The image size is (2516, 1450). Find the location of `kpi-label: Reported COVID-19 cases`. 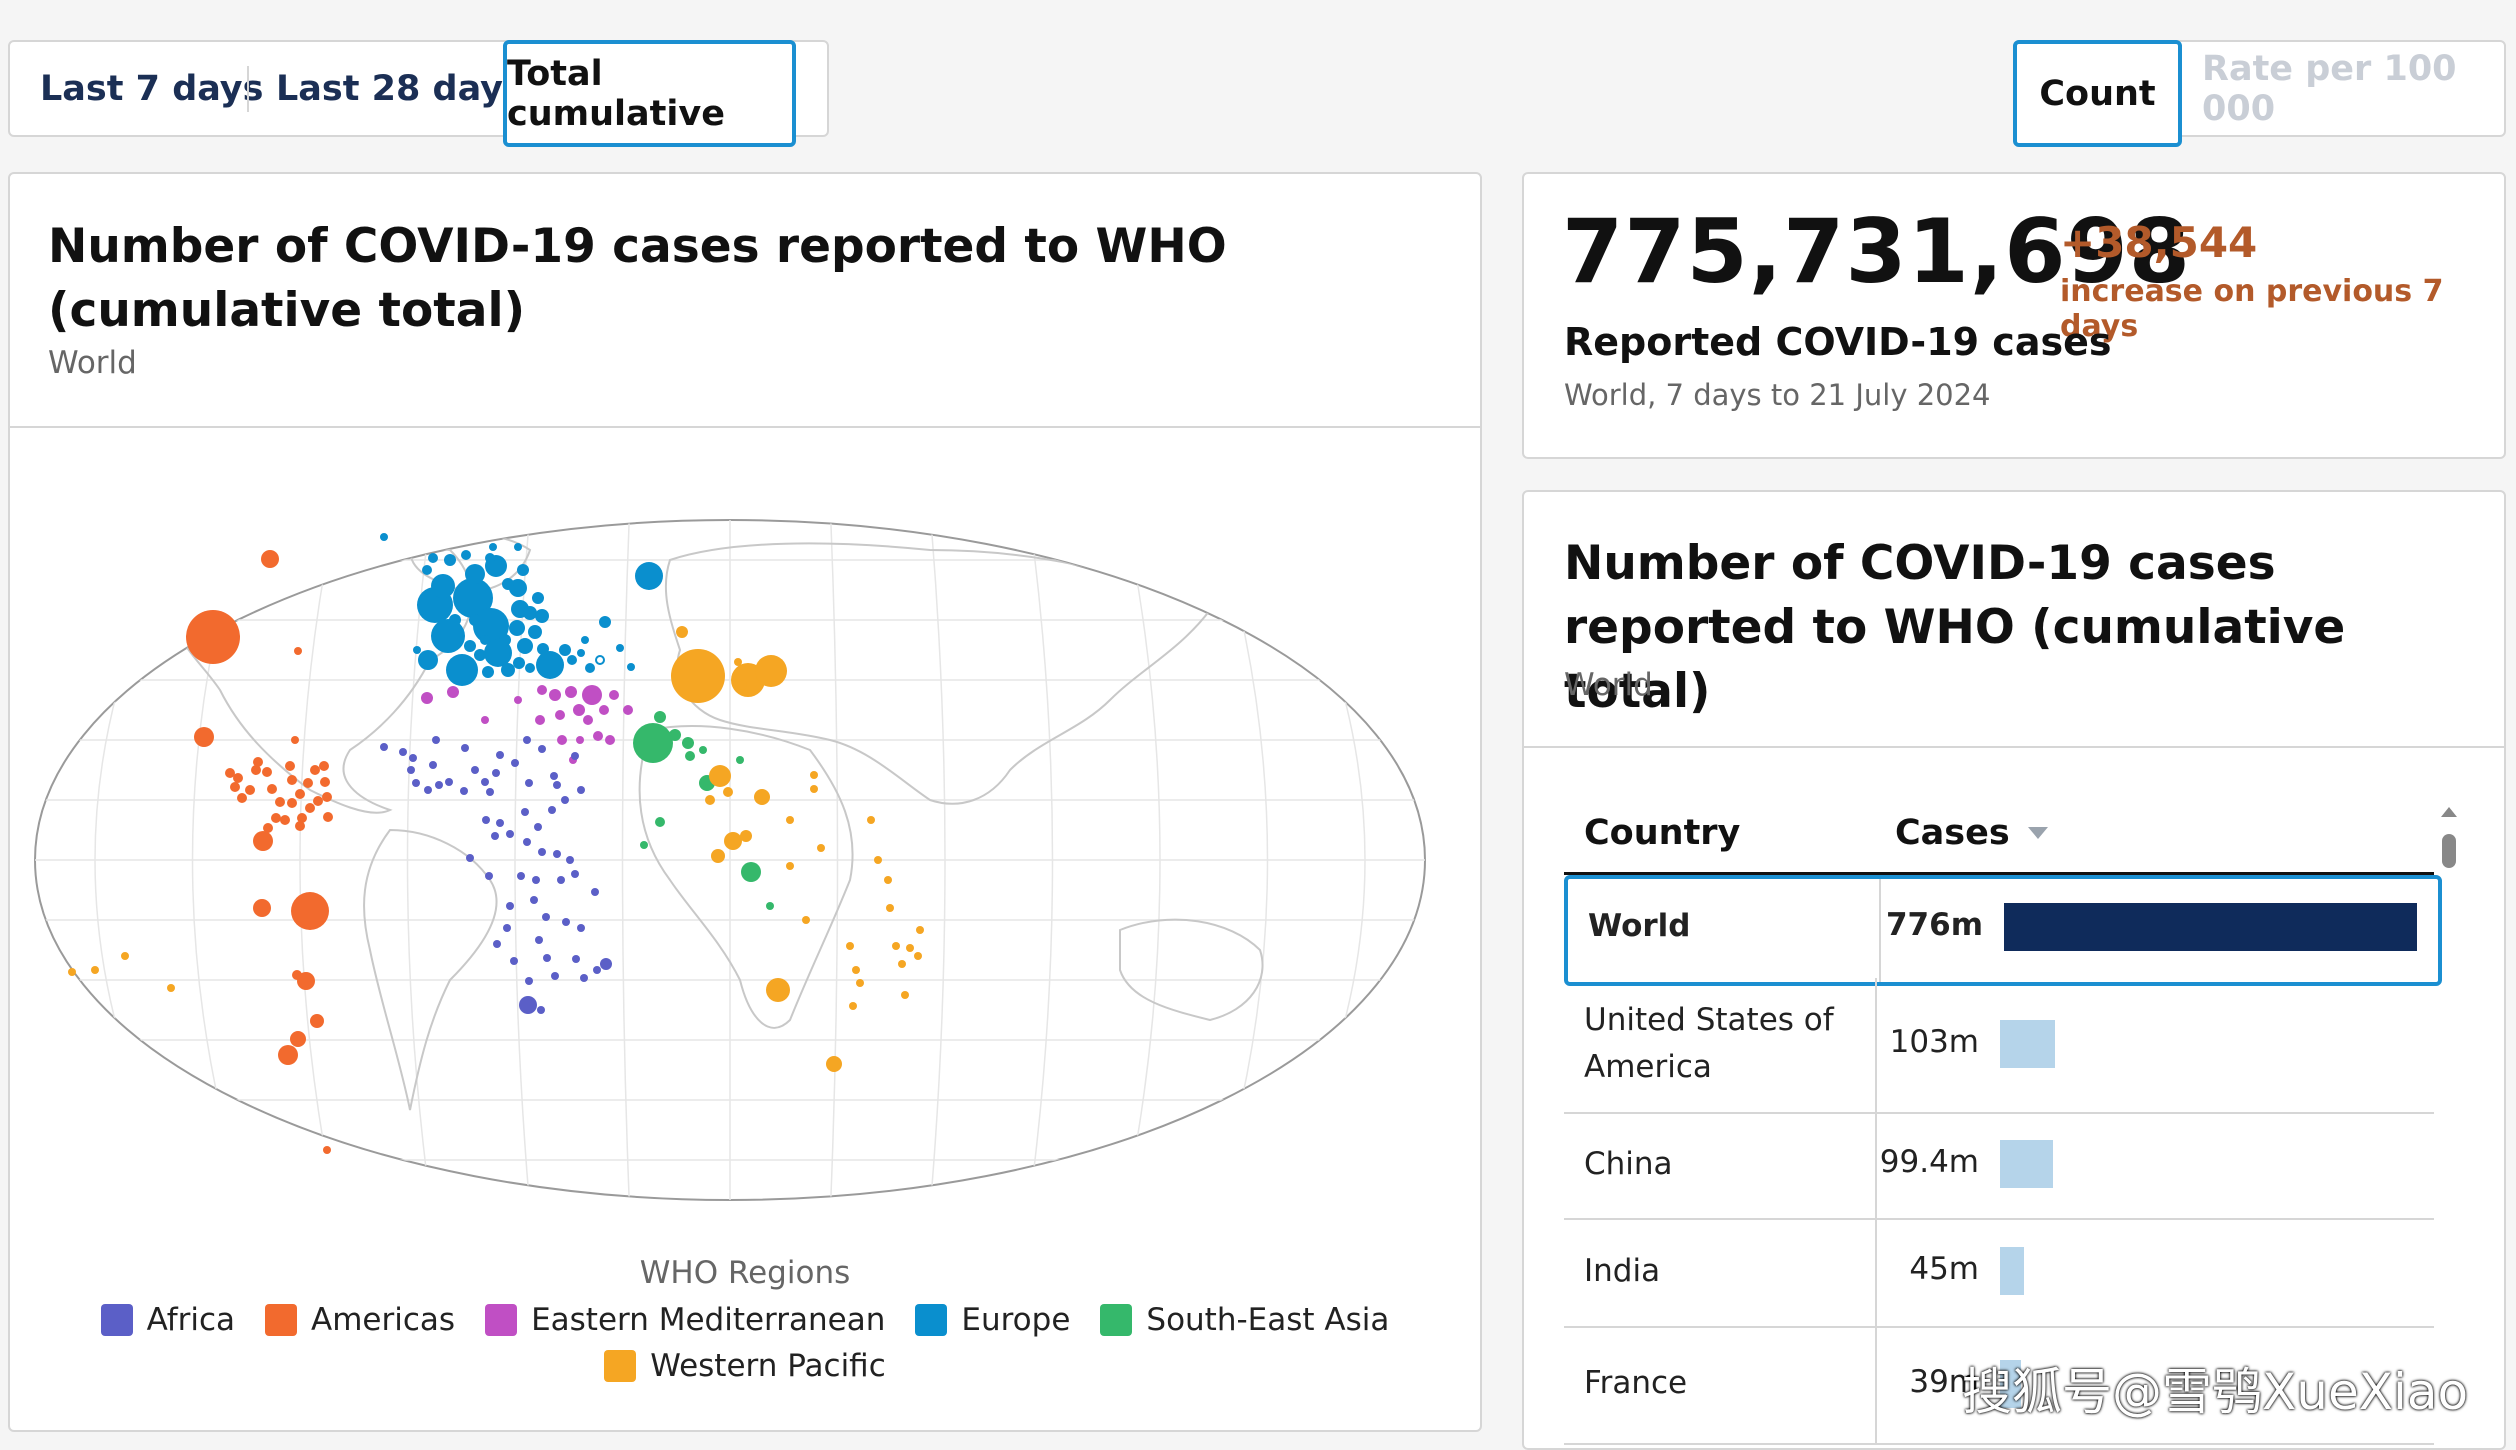

kpi-label: Reported COVID-19 cases is located at coordinates (1838, 342).